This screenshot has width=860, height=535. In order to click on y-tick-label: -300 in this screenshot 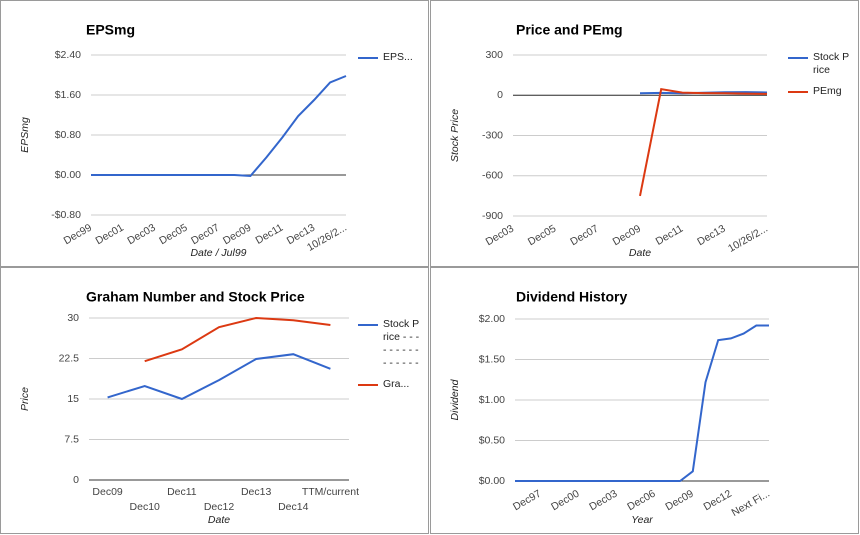, I will do `click(492, 135)`.